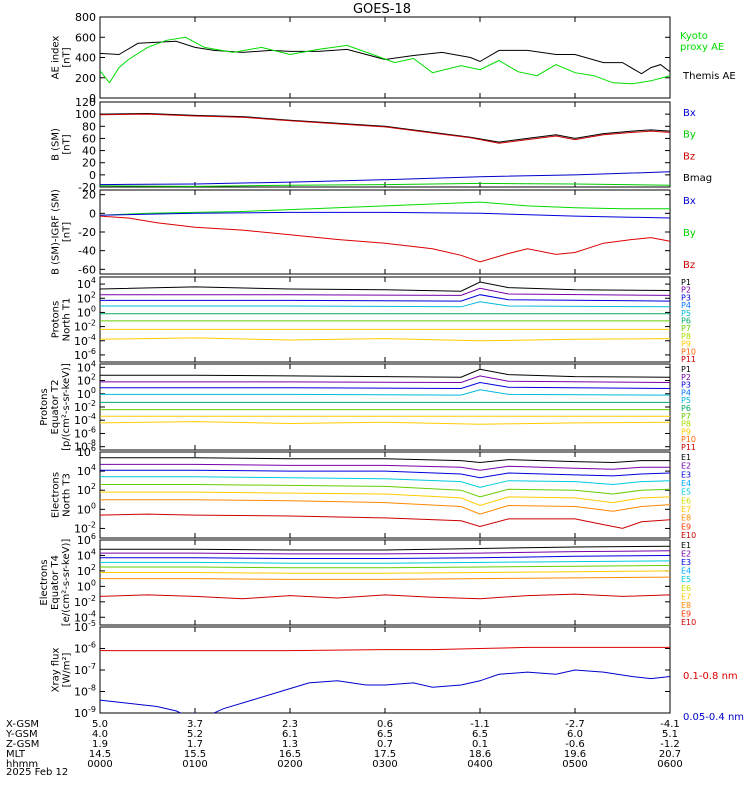 This screenshot has width=750, height=800. Describe the element at coordinates (480, 744) in the screenshot. I see `ephemeris-value: 0.1` at that location.